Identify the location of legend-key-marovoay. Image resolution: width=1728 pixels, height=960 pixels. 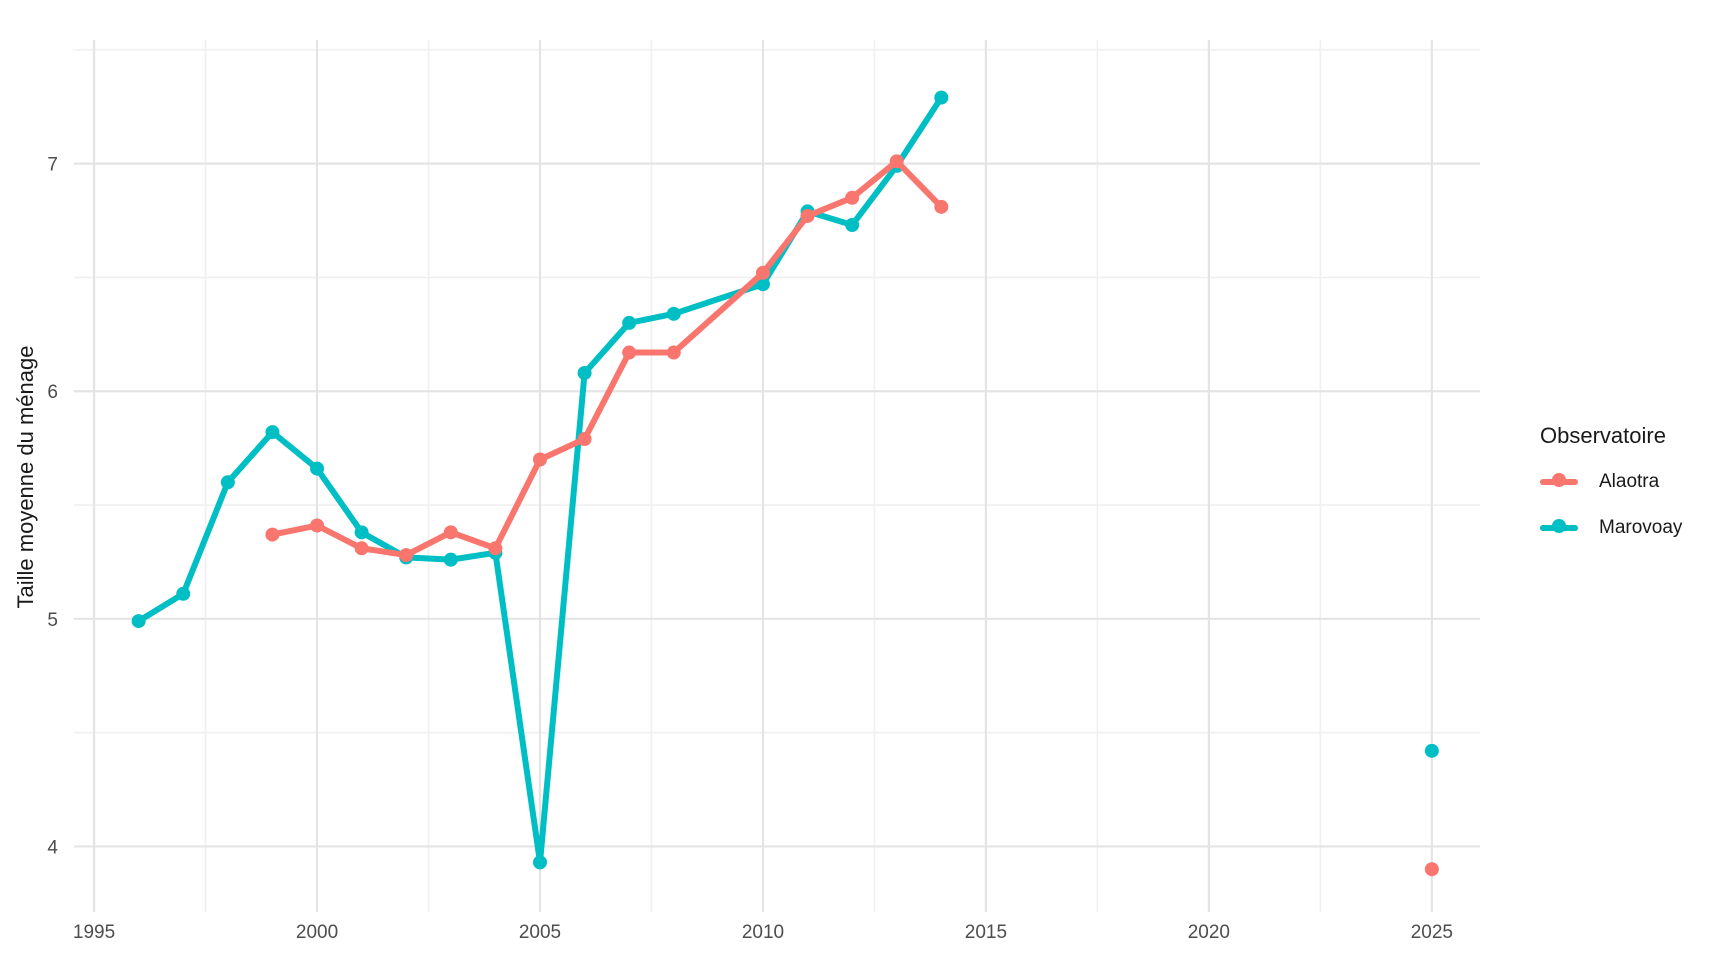
(1559, 528).